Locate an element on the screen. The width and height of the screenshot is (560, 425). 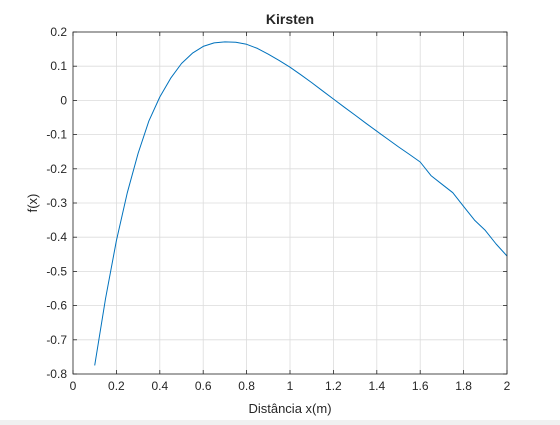
x-tick-label: 2 is located at coordinates (507, 386).